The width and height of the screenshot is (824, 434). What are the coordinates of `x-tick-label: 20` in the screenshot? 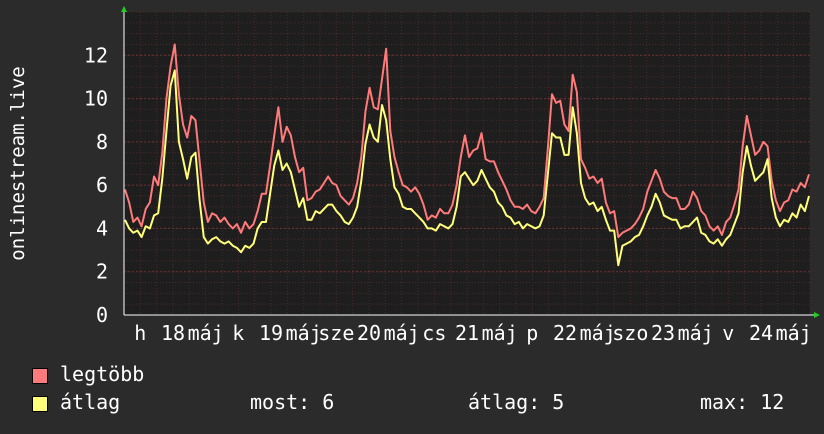 It's located at (369, 333).